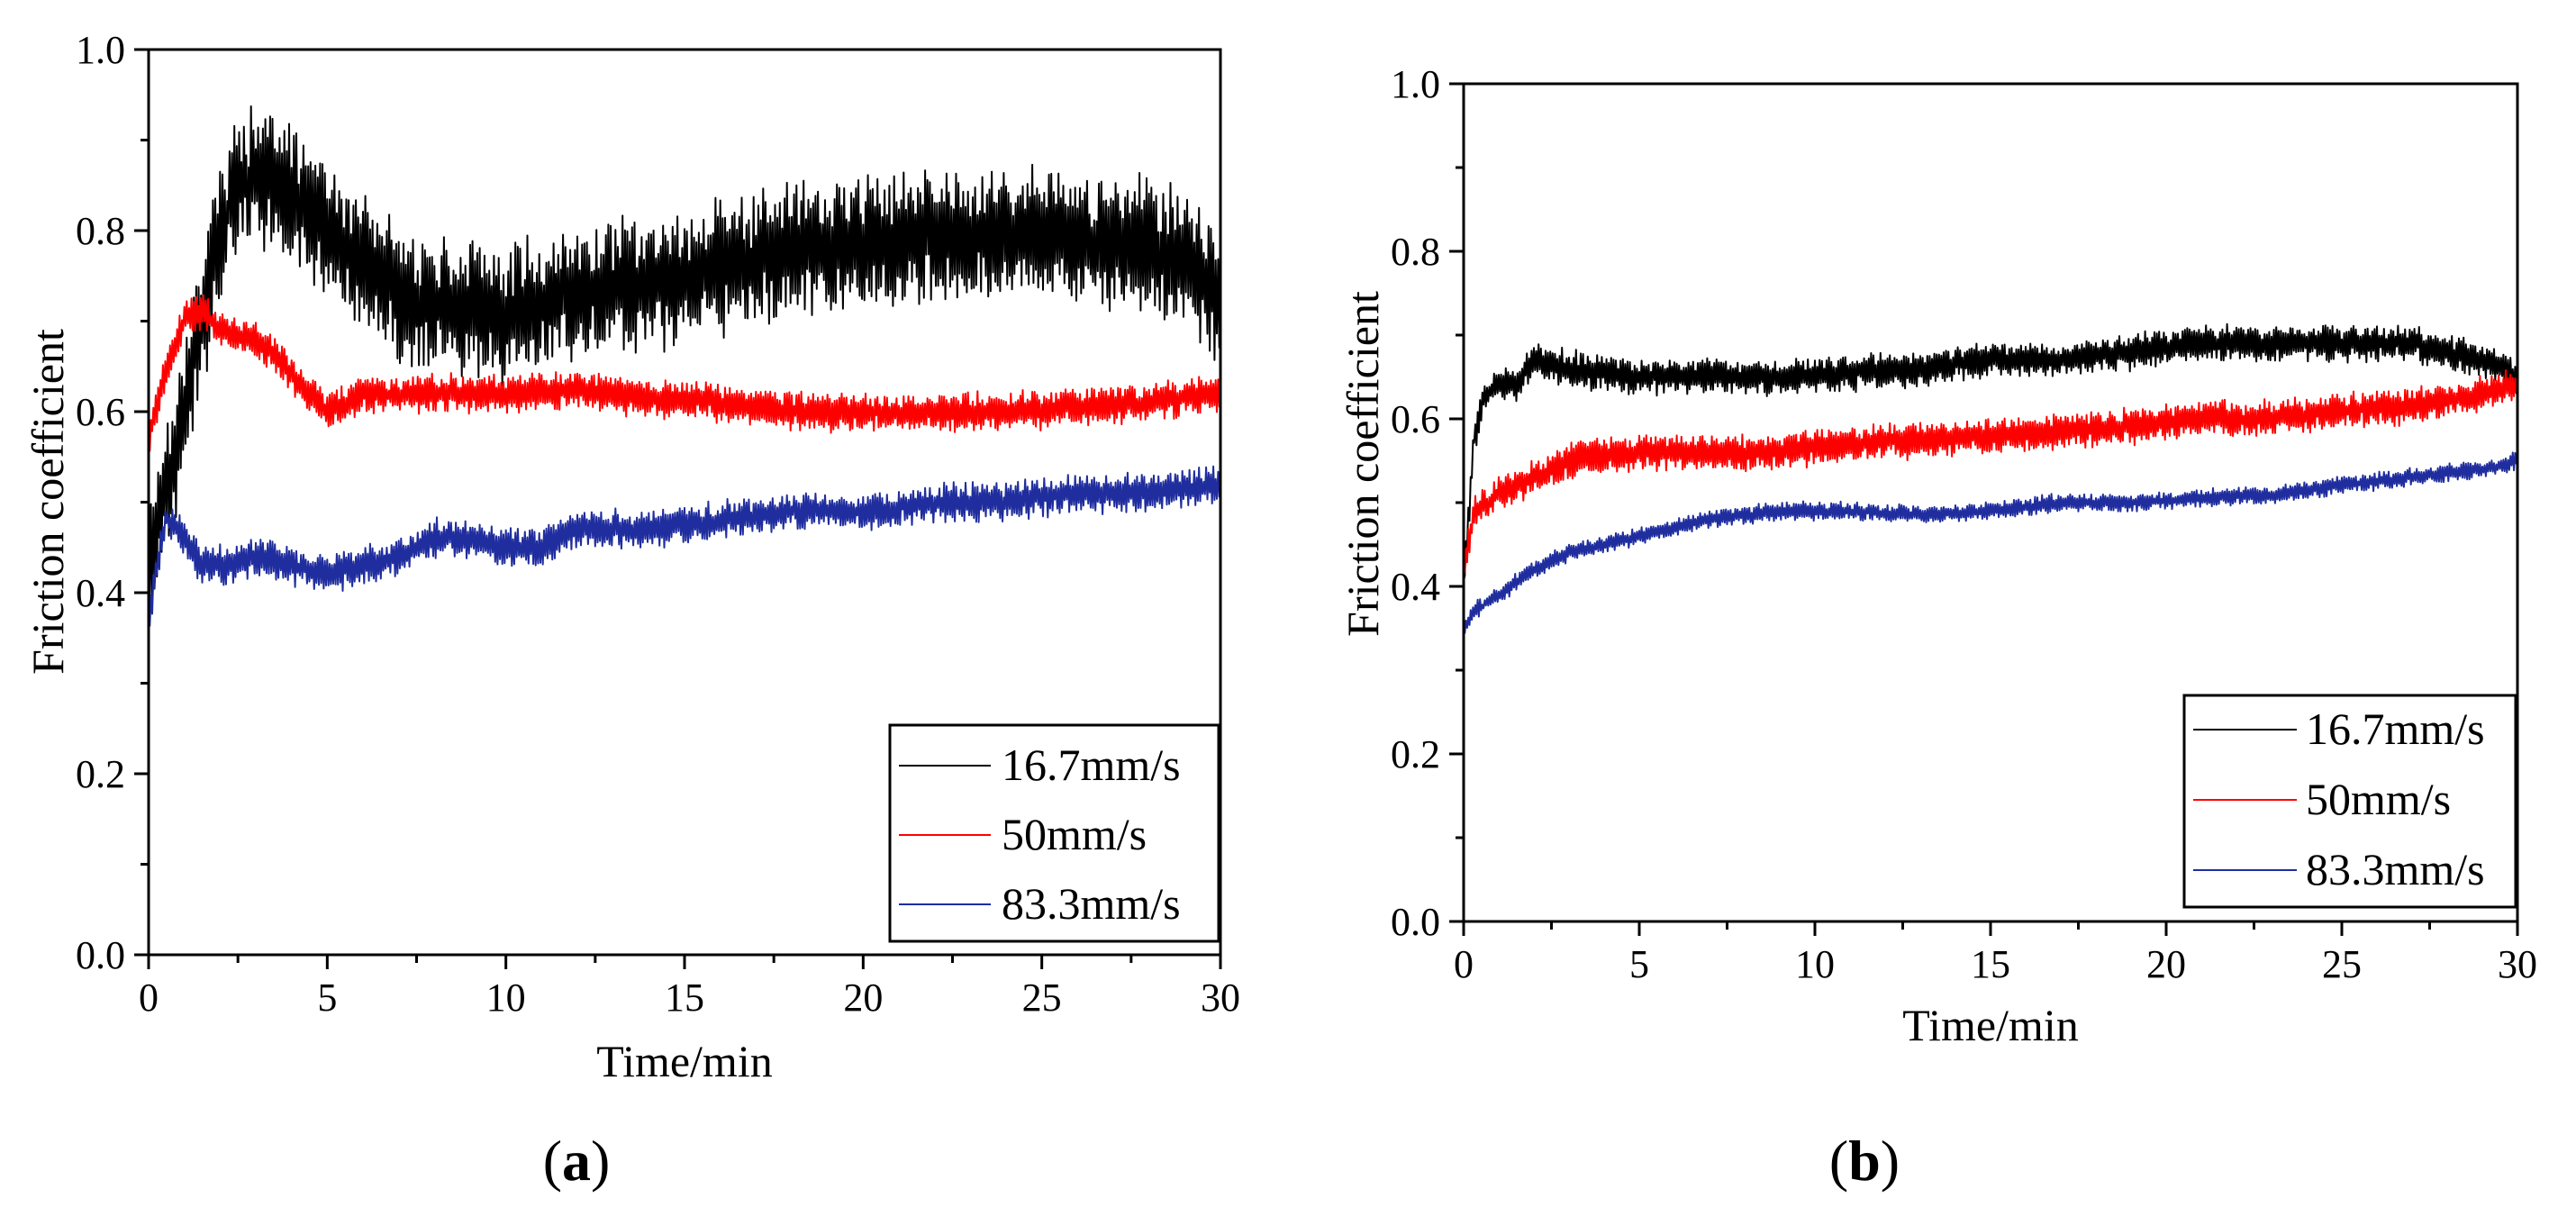 Image resolution: width=2576 pixels, height=1207 pixels. I want to click on panel-label-b: (b), so click(1864, 1161).